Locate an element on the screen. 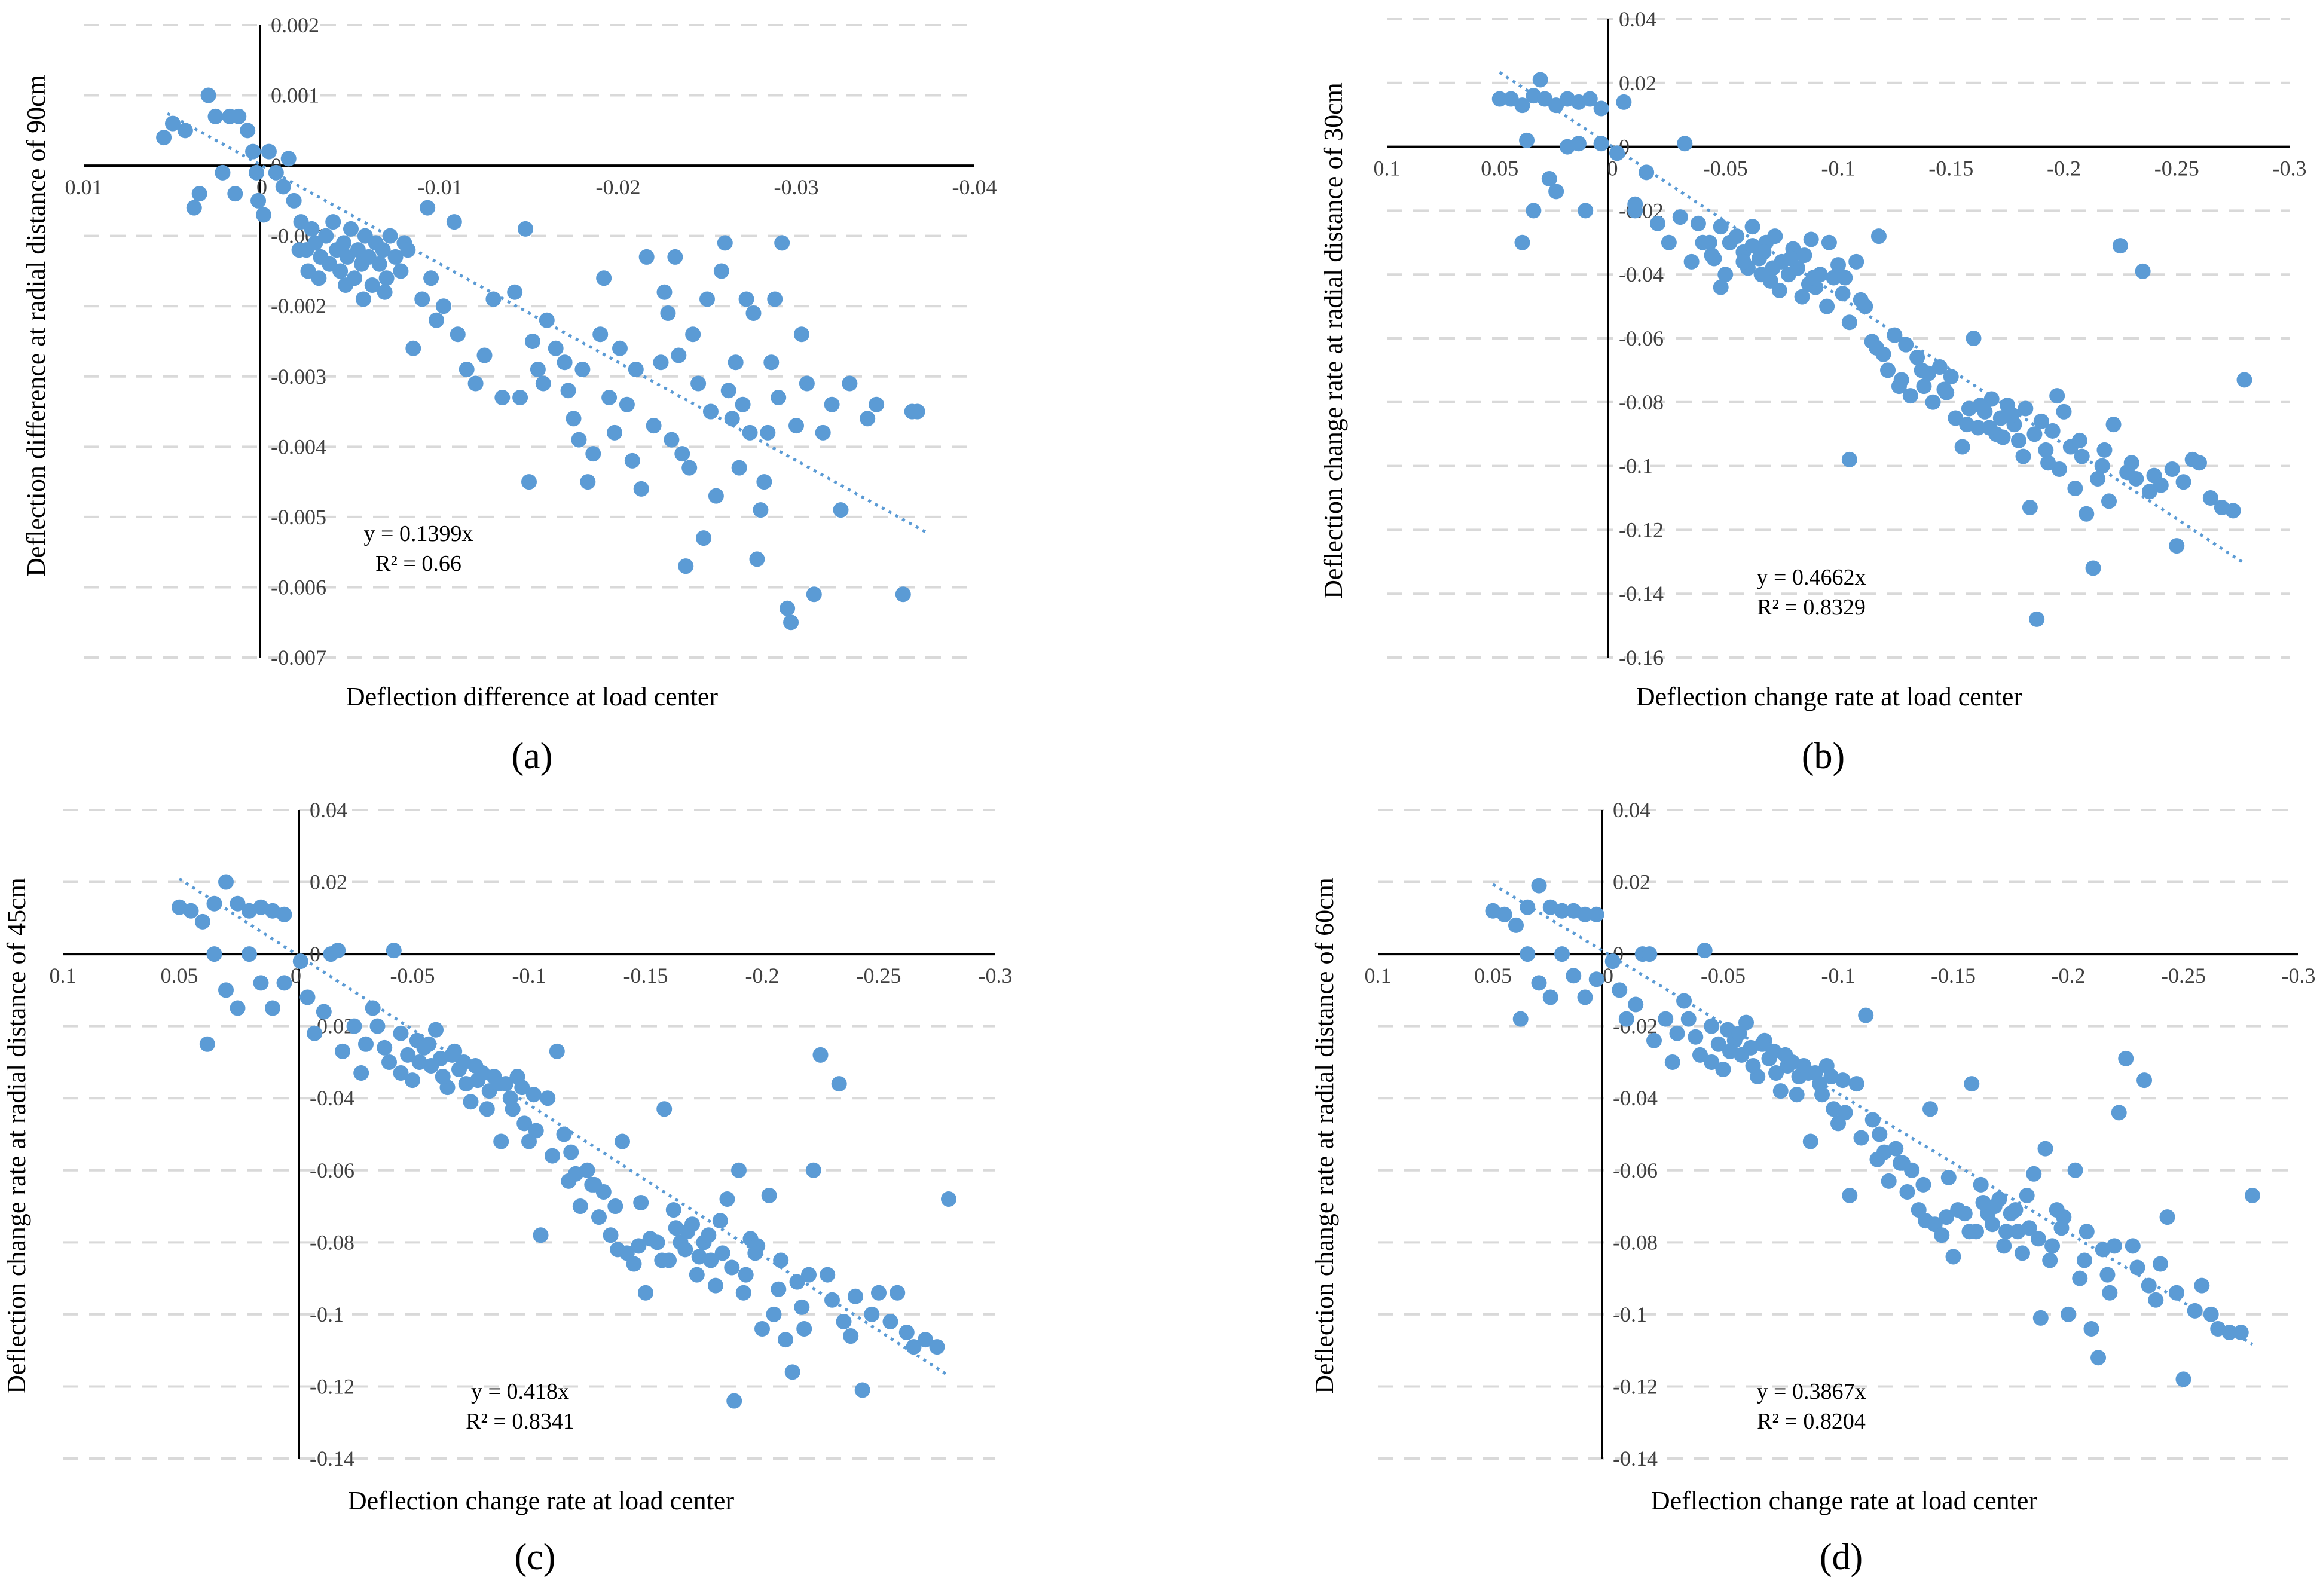 The width and height of the screenshot is (2323, 1596). x-tick-label: -0.01 is located at coordinates (441, 187).